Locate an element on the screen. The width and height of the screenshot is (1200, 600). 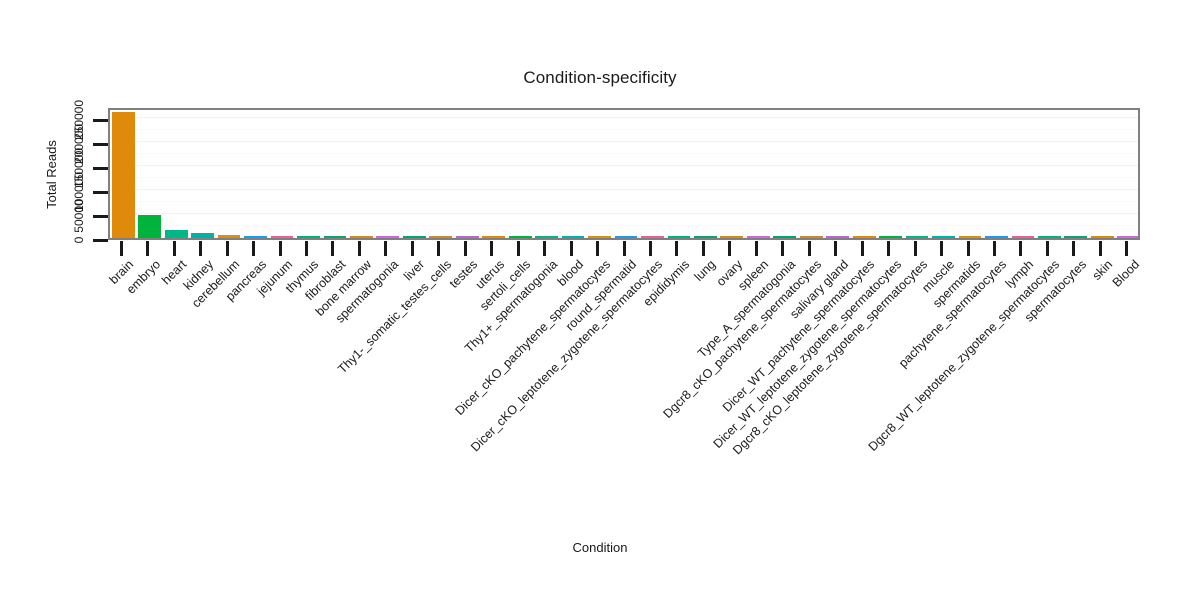
y-axis-tick-label: 250000 is located at coordinates (79, 120).